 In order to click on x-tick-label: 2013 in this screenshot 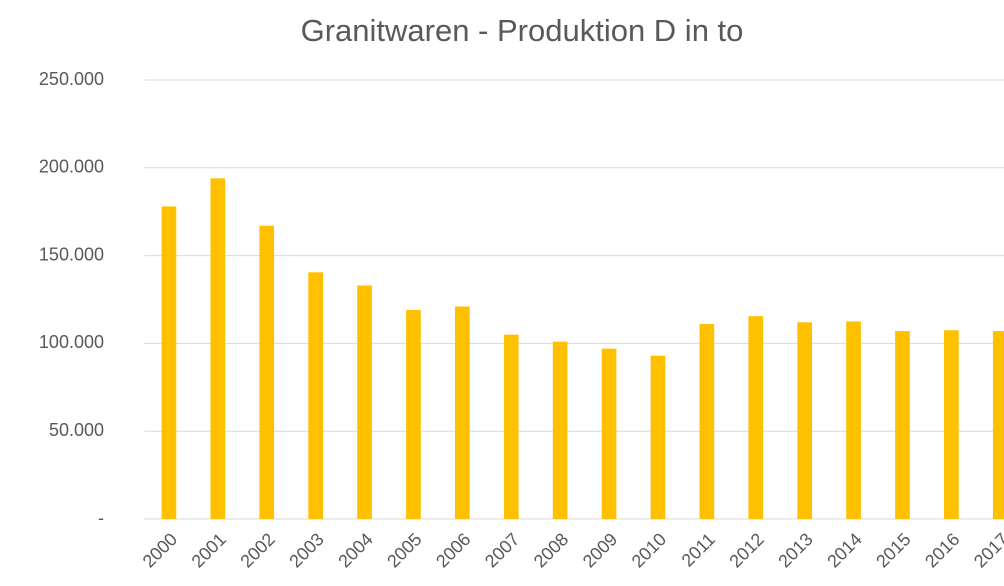, I will do `click(795, 550)`.